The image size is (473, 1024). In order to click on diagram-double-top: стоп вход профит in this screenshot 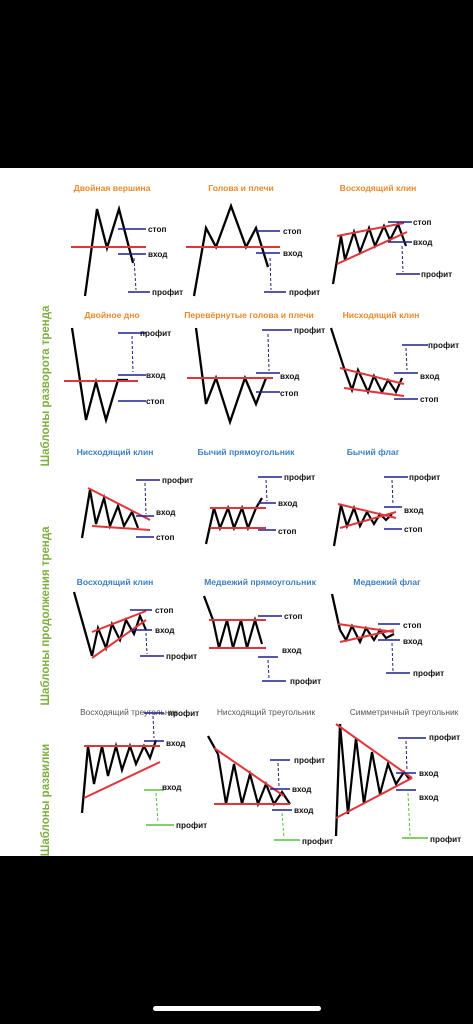, I will do `click(127, 250)`.